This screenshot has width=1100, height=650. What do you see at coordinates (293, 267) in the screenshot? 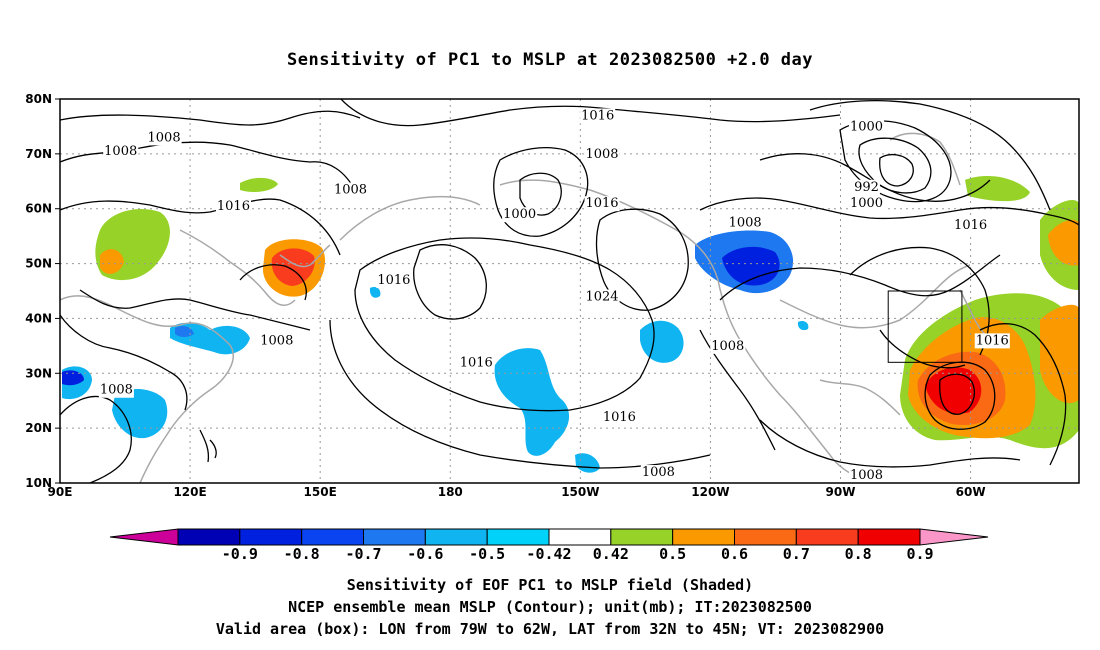
I see `positive-patch-japan-core` at bounding box center [293, 267].